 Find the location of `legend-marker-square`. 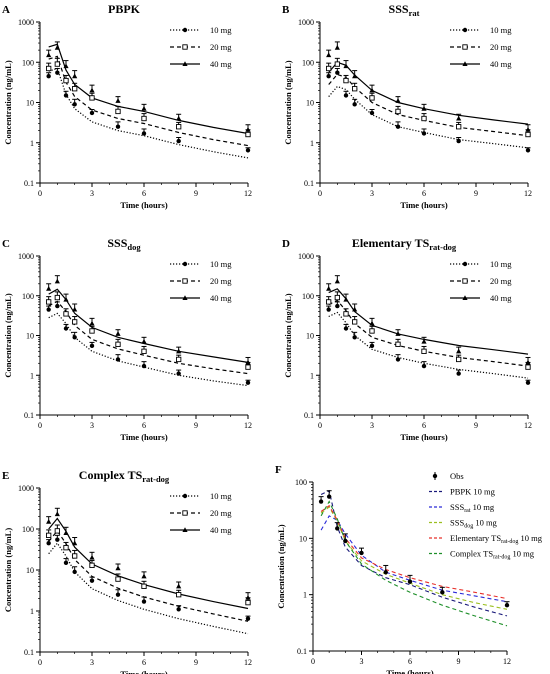

legend-marker-square is located at coordinates (185, 513).